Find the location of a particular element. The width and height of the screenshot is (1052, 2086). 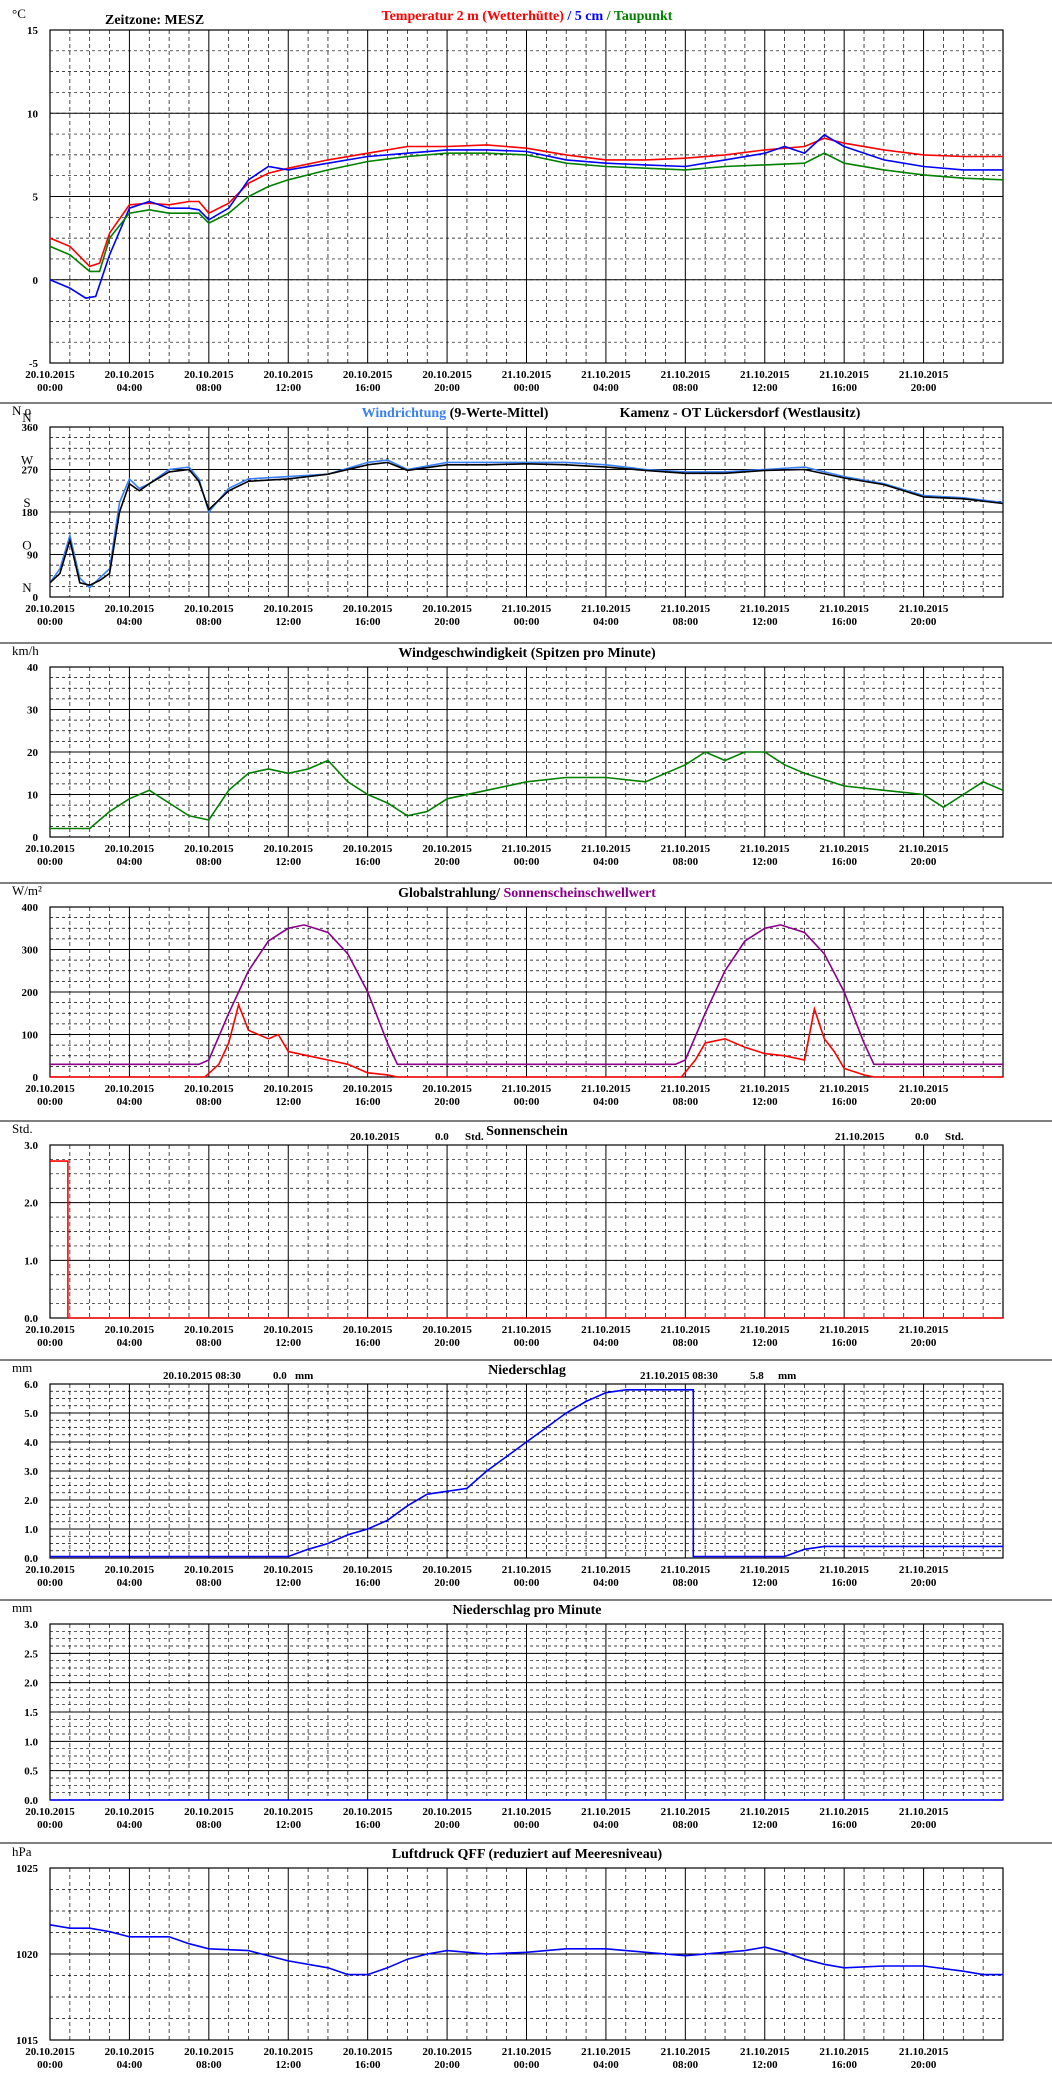

y-tick-label: 300 is located at coordinates (30, 951).